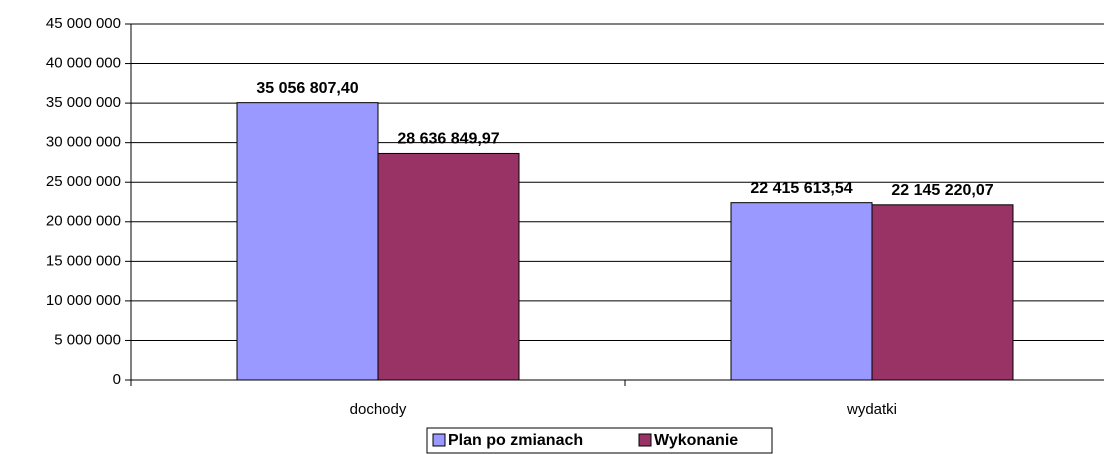 The height and width of the screenshot is (454, 1104). Describe the element at coordinates (83, 221) in the screenshot. I see `y-tick-label: 20 000 000` at that location.